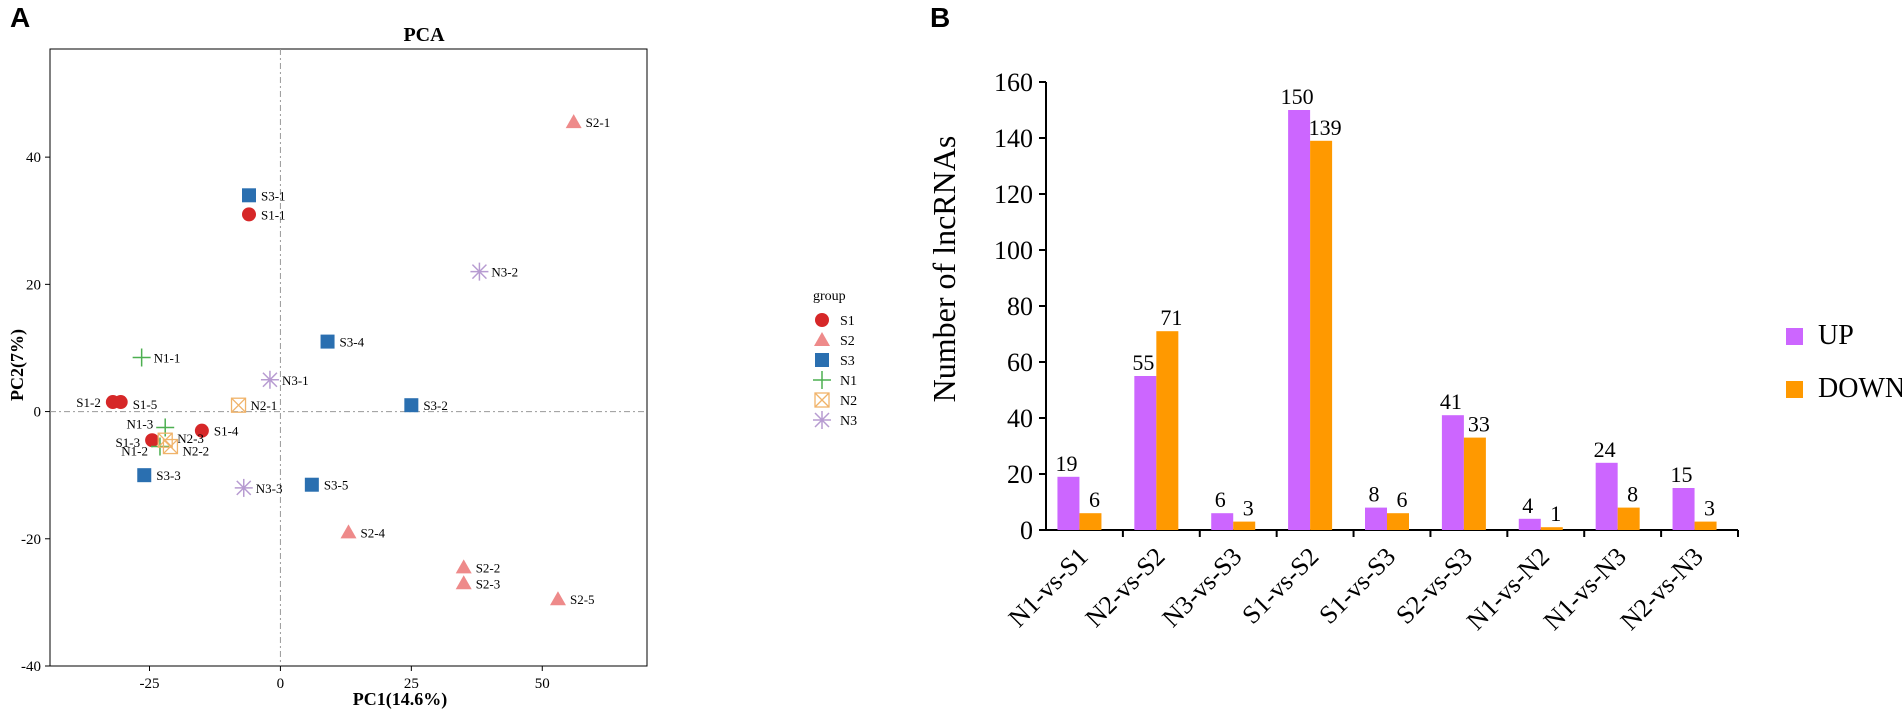 This screenshot has height=722, width=1902. What do you see at coordinates (1013, 82) in the screenshot?
I see `bar-ytick-label: 160` at bounding box center [1013, 82].